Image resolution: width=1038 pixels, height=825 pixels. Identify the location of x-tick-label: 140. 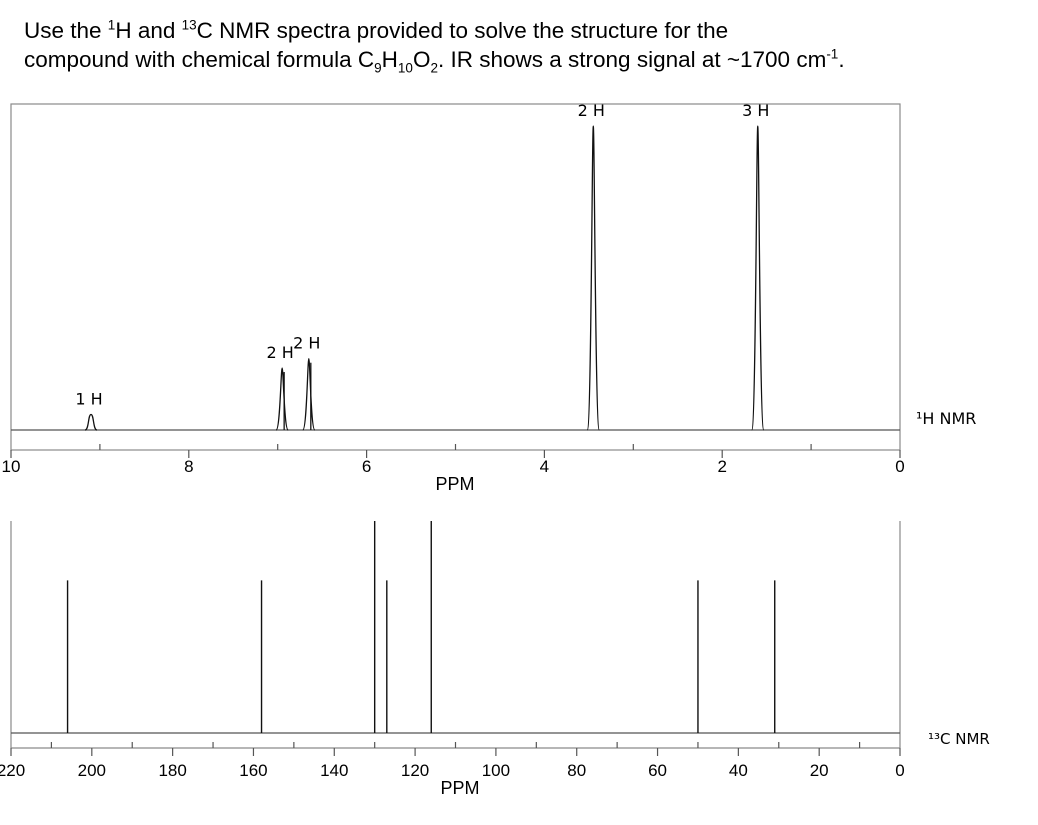
(334, 770).